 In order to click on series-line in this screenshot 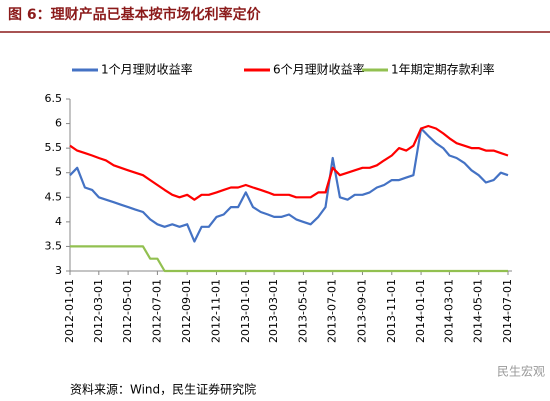, I will do `click(289, 259)`.